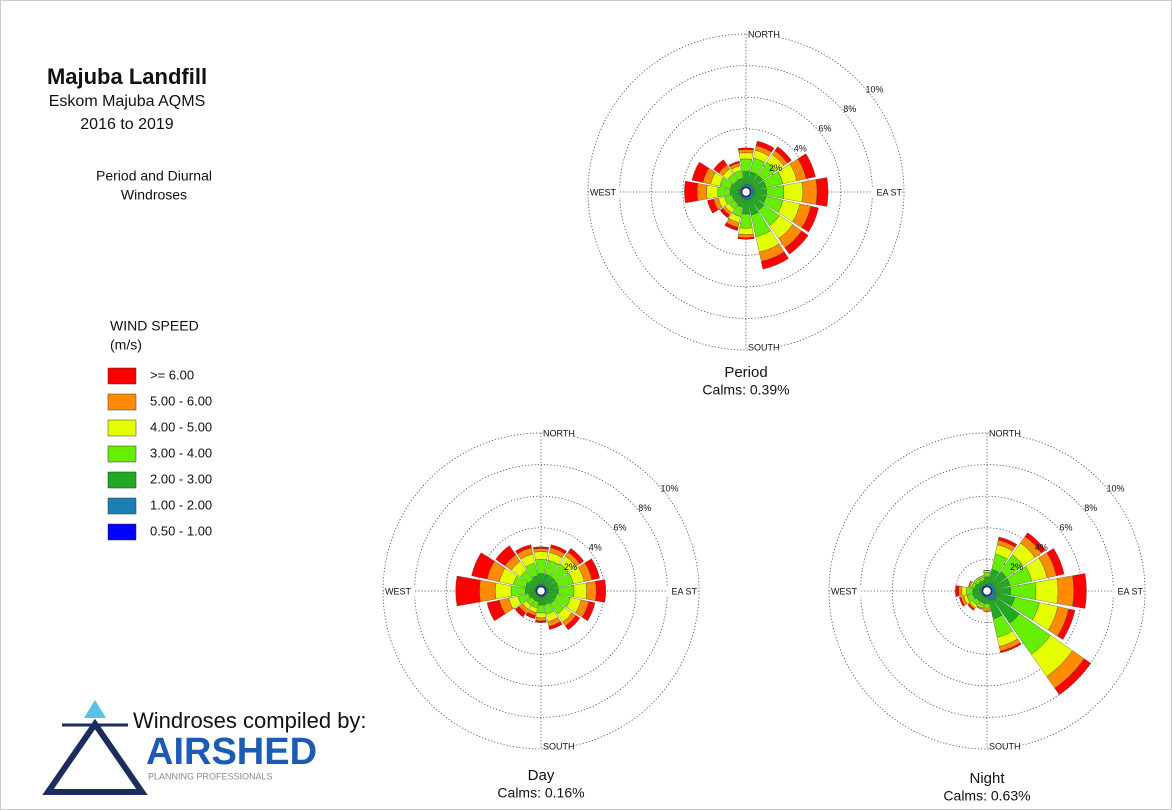 This screenshot has width=1172, height=810. What do you see at coordinates (745, 390) in the screenshot?
I see `calms: Calms: 0.39%` at bounding box center [745, 390].